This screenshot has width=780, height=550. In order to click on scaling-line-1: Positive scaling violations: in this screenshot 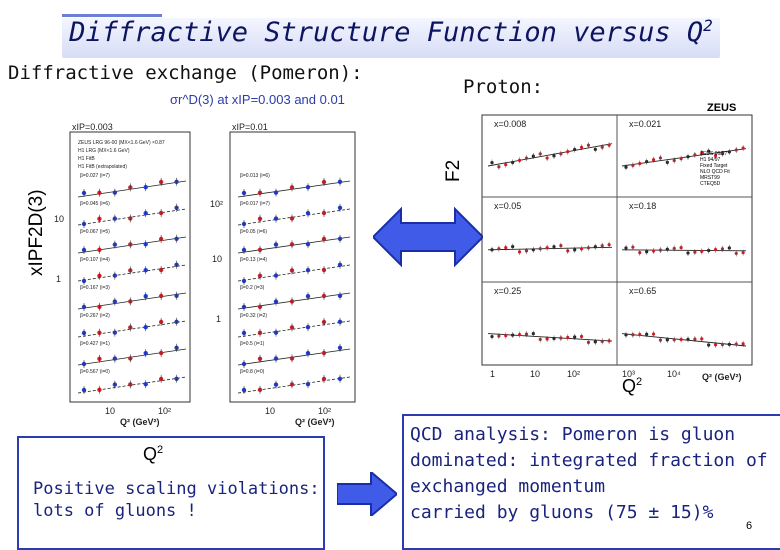, I will do `click(176, 489)`.